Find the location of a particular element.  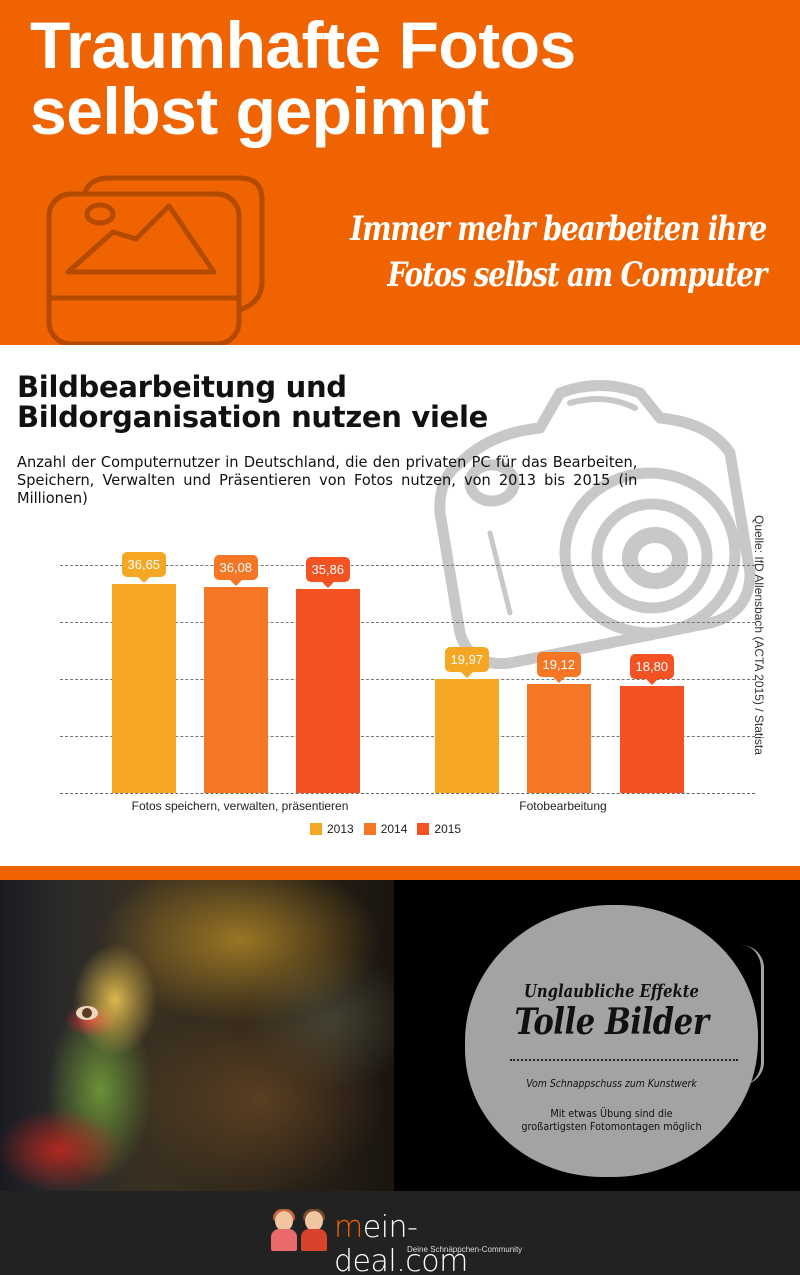

hero-title: Traumhafte Fotos selbst gepimpt is located at coordinates (303, 78).